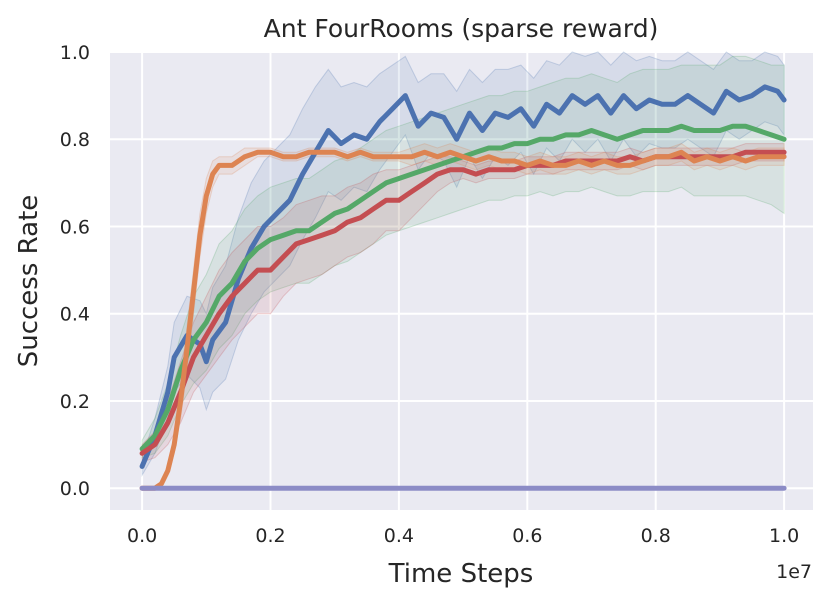  I want to click on x-tick-label: 0.0, so click(142, 536).